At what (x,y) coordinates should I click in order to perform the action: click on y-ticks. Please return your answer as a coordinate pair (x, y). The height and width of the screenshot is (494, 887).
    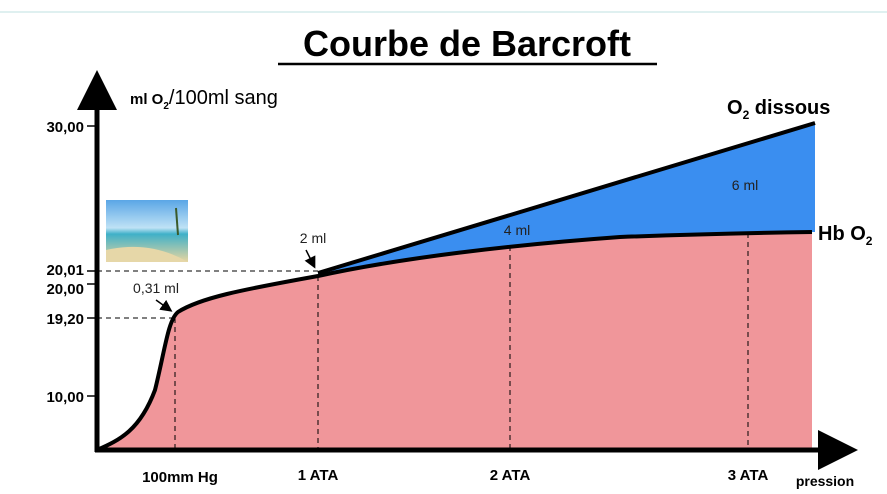
    Looking at the image, I should click on (92, 261).